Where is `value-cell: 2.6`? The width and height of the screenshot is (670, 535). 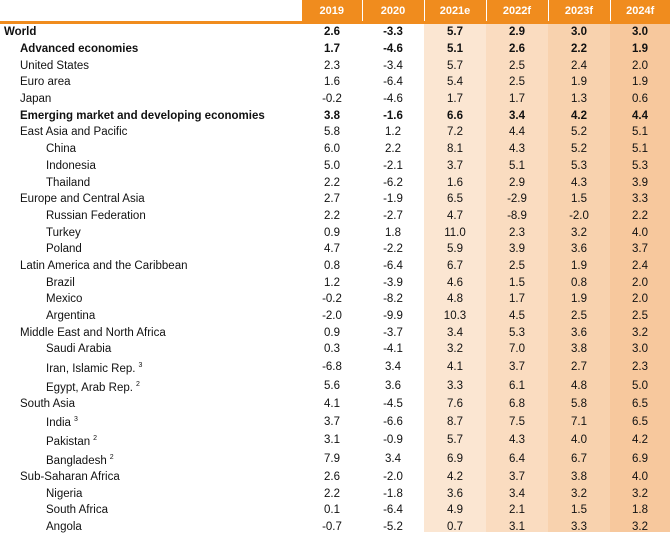
value-cell: 2.6 is located at coordinates (517, 49).